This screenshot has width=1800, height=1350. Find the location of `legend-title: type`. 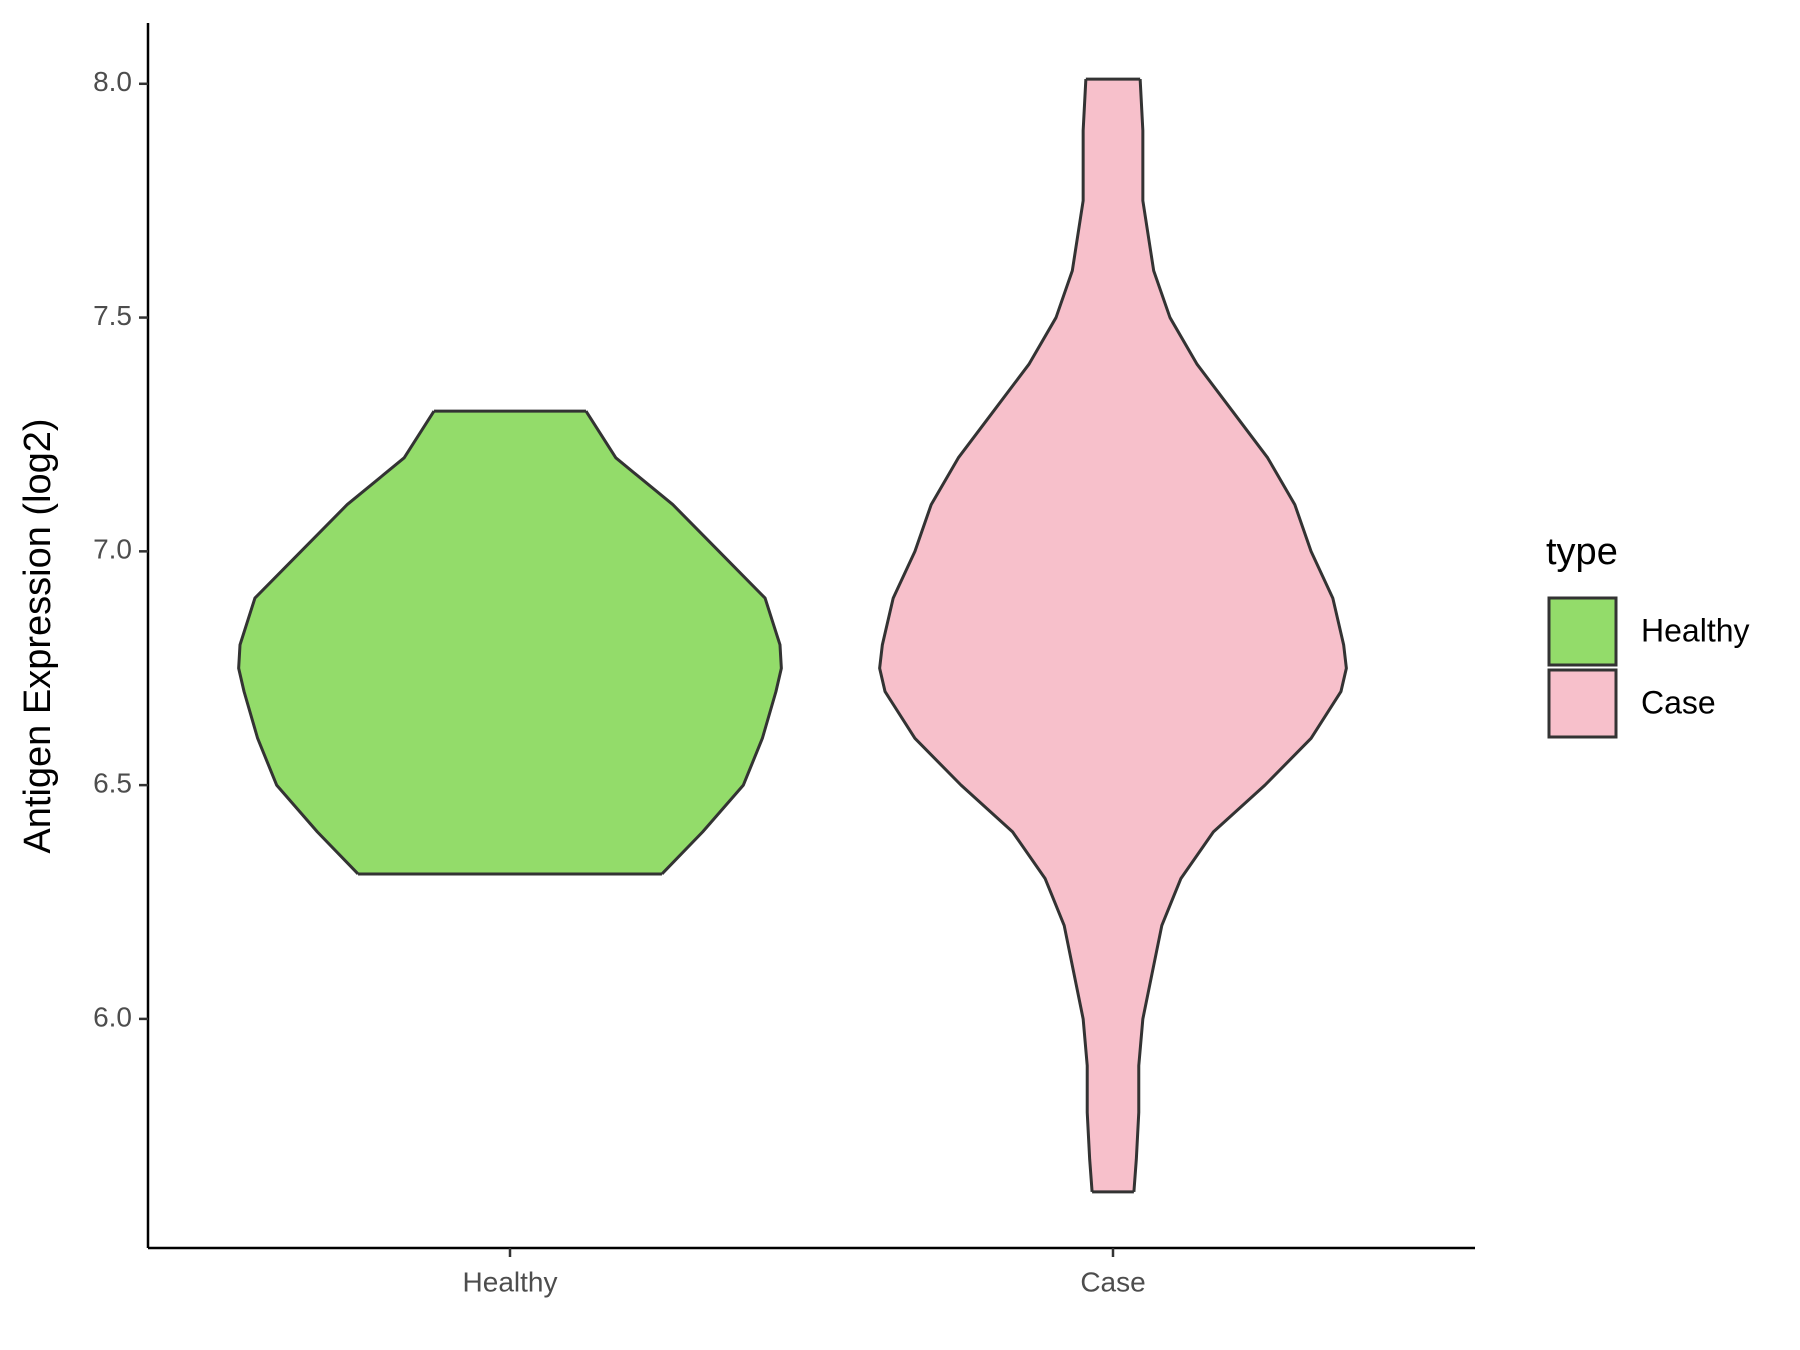

legend-title: type is located at coordinates (1582, 552).